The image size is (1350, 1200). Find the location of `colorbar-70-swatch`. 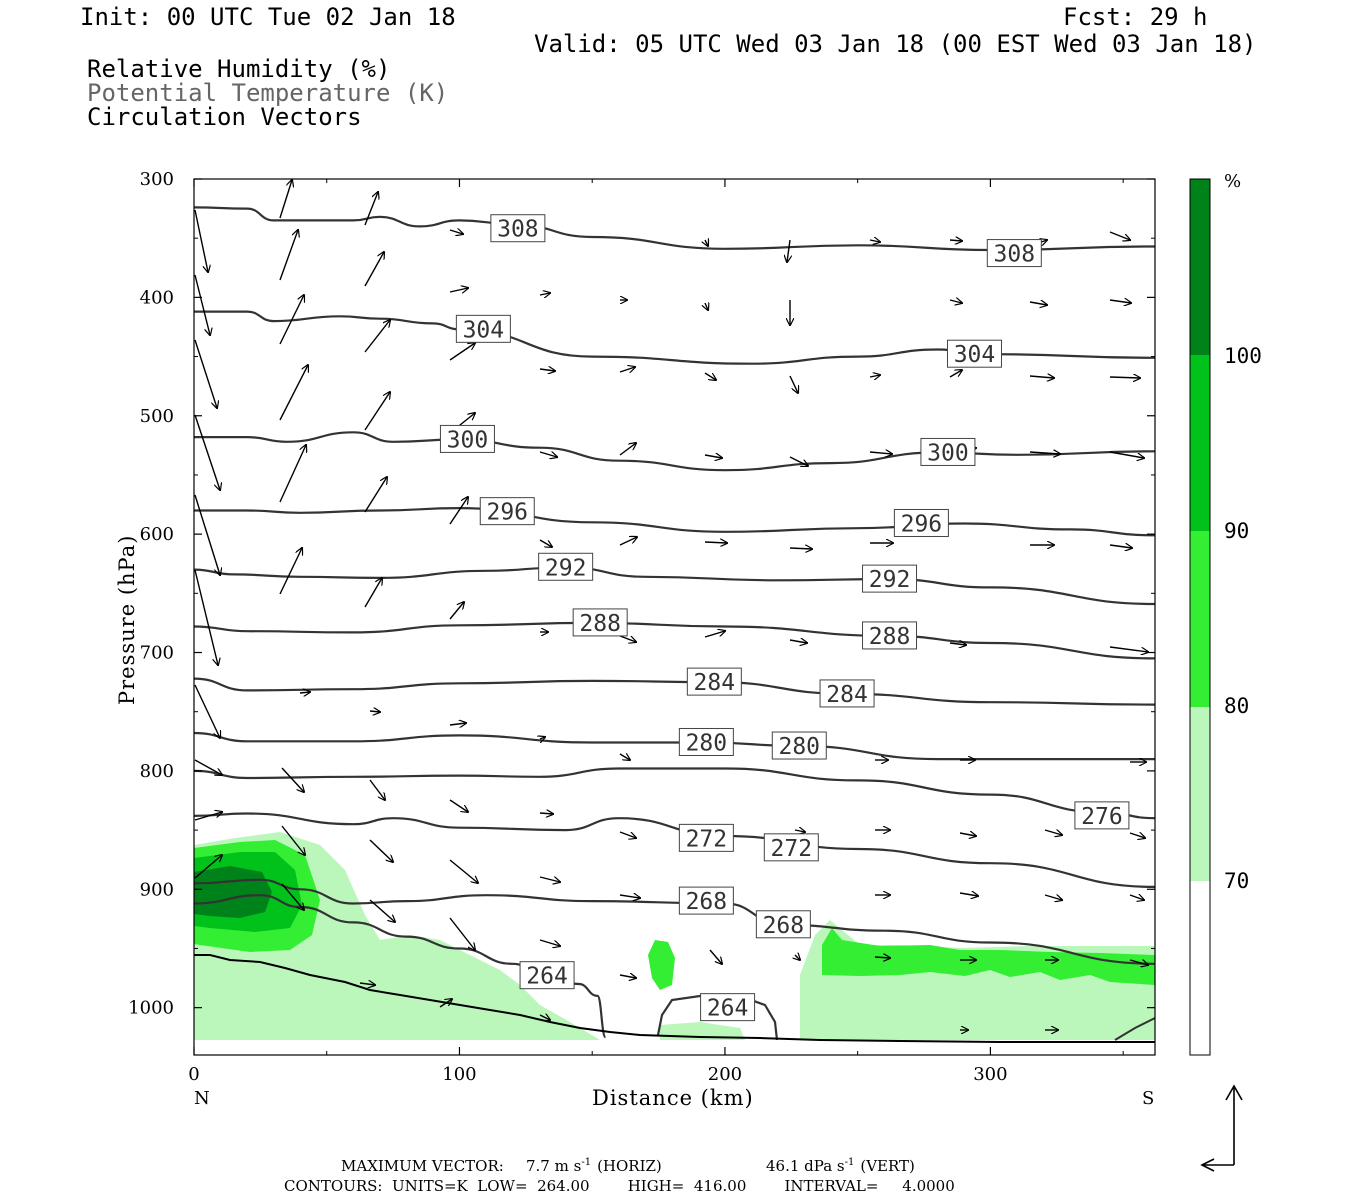

colorbar-70-swatch is located at coordinates (1200, 794).